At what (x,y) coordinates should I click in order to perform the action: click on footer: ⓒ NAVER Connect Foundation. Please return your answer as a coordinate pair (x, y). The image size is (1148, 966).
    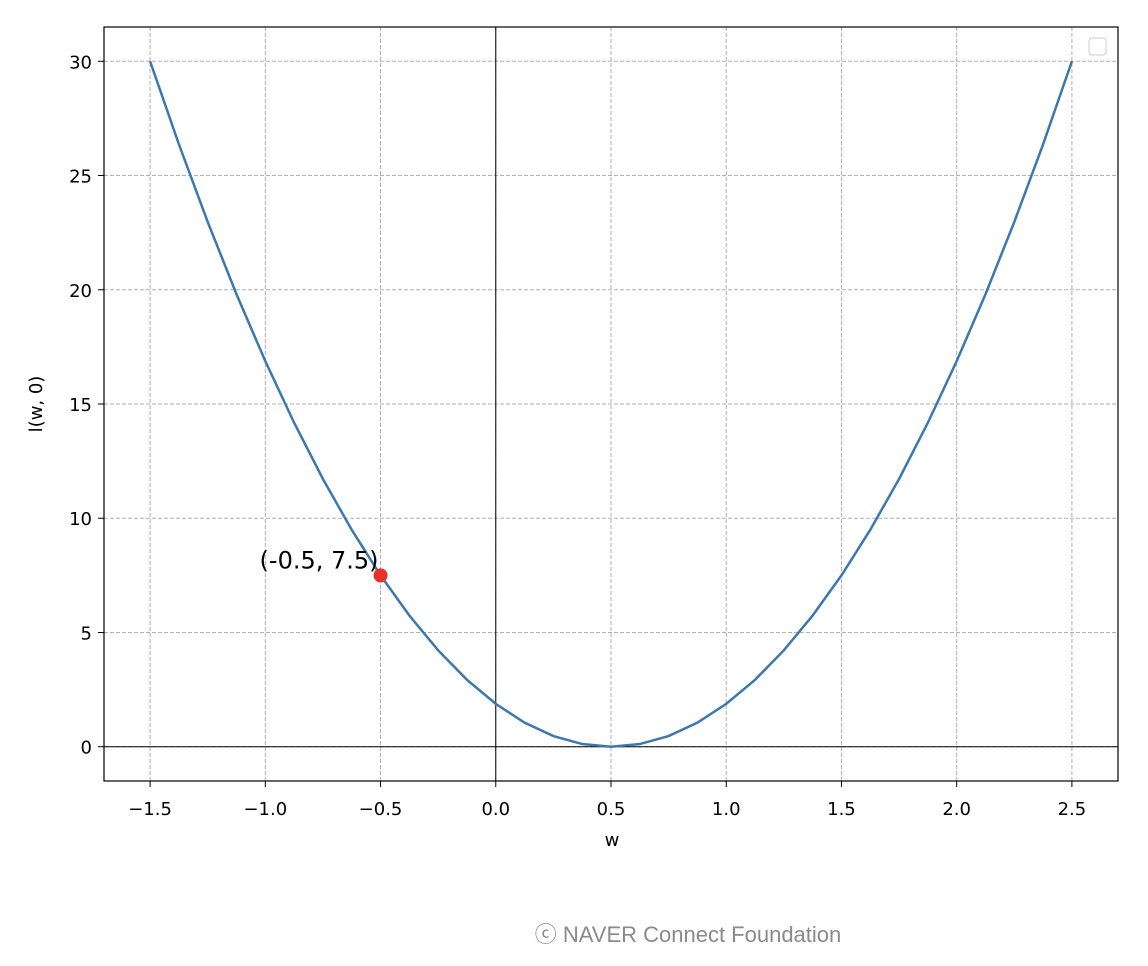
    Looking at the image, I should click on (688, 934).